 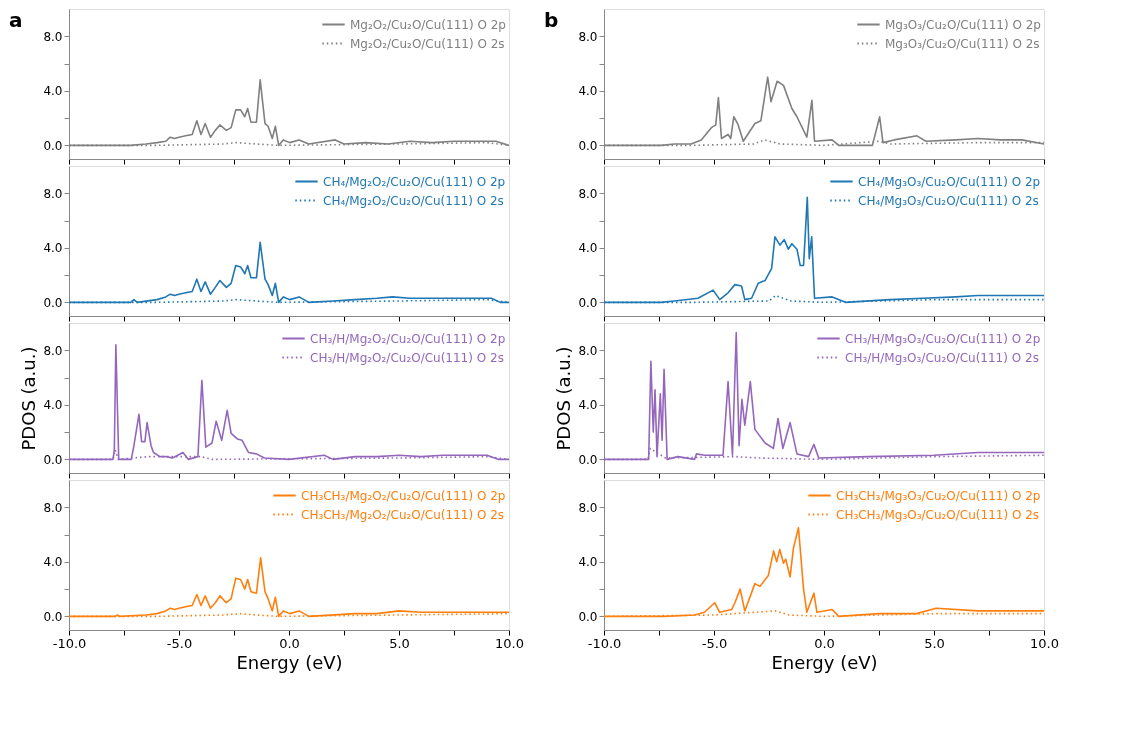 What do you see at coordinates (551, 20) in the screenshot?
I see `text: b` at bounding box center [551, 20].